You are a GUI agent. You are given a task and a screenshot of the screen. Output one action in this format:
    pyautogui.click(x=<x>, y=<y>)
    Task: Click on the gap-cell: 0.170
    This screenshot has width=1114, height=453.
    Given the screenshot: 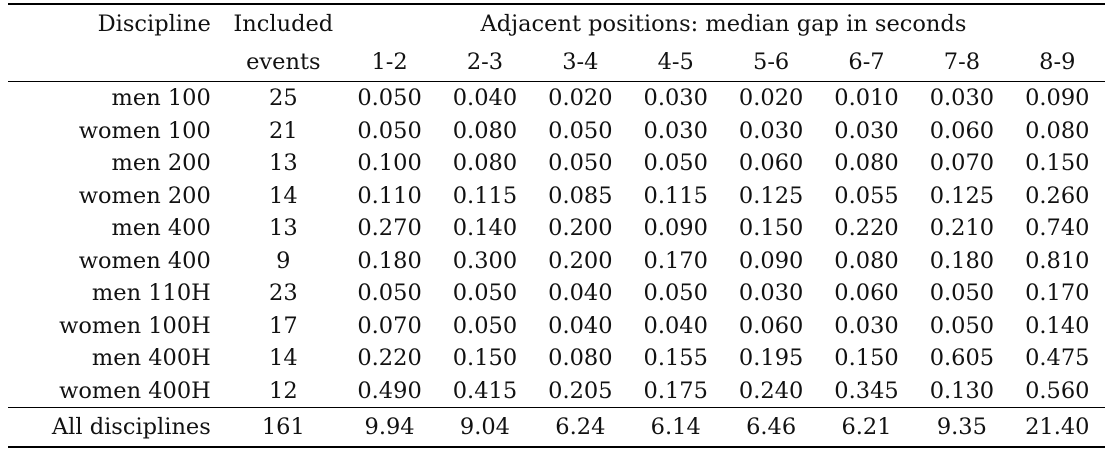 What is the action you would take?
    pyautogui.click(x=1057, y=293)
    